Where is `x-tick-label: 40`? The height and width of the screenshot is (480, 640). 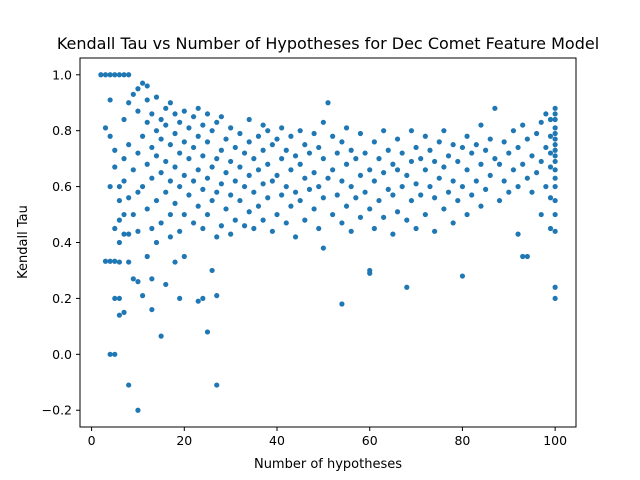
x-tick-label: 40 is located at coordinates (277, 440).